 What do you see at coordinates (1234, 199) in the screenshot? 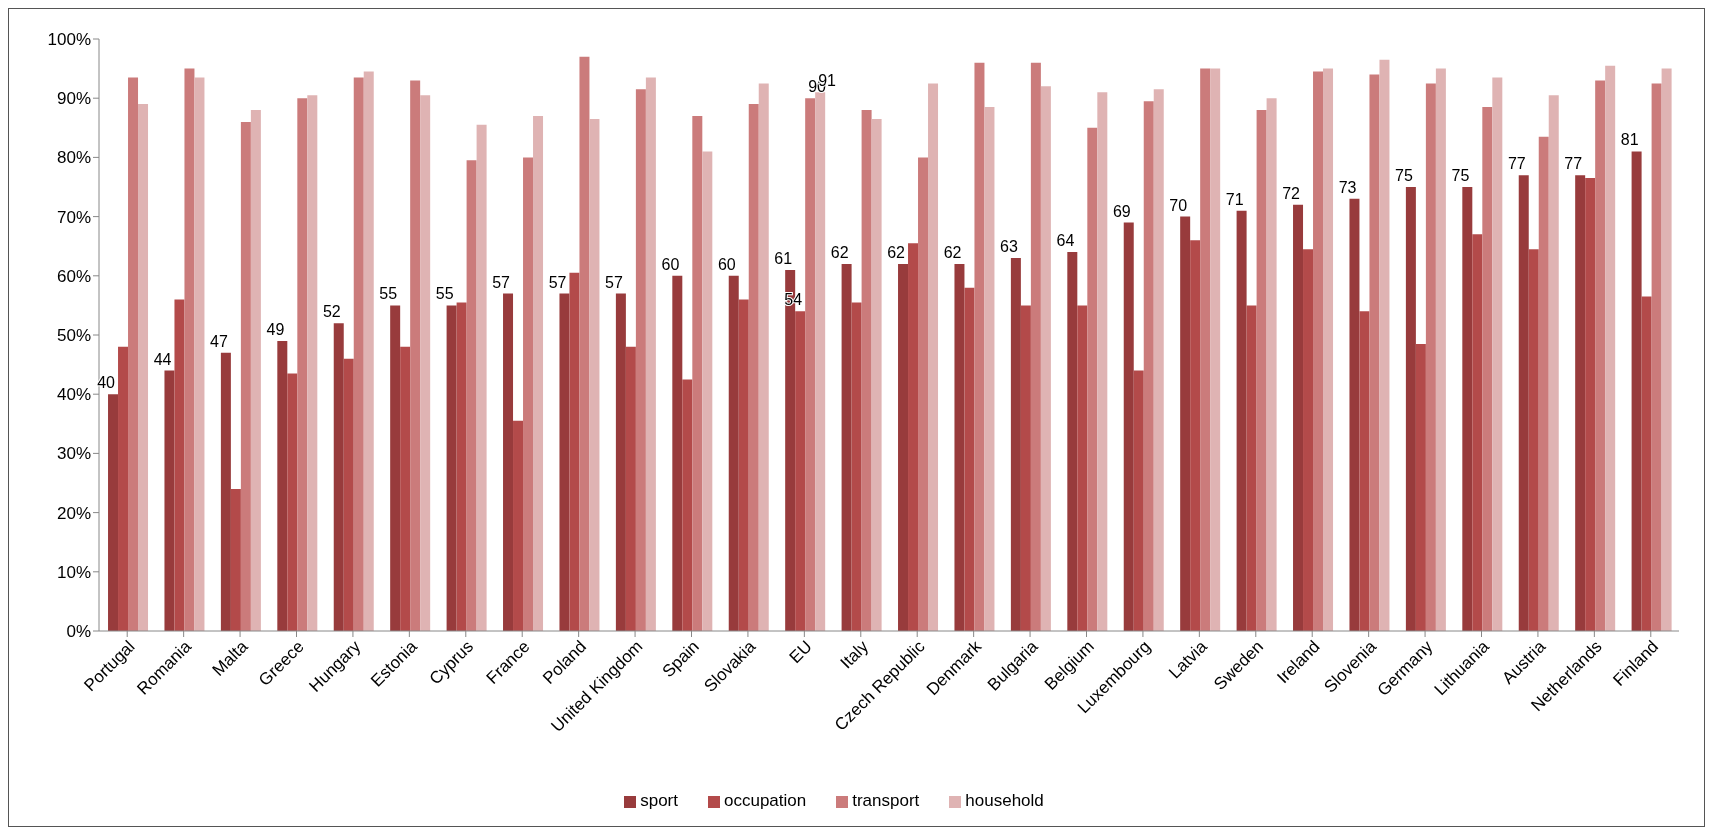
I see `data-label: 71` at bounding box center [1234, 199].